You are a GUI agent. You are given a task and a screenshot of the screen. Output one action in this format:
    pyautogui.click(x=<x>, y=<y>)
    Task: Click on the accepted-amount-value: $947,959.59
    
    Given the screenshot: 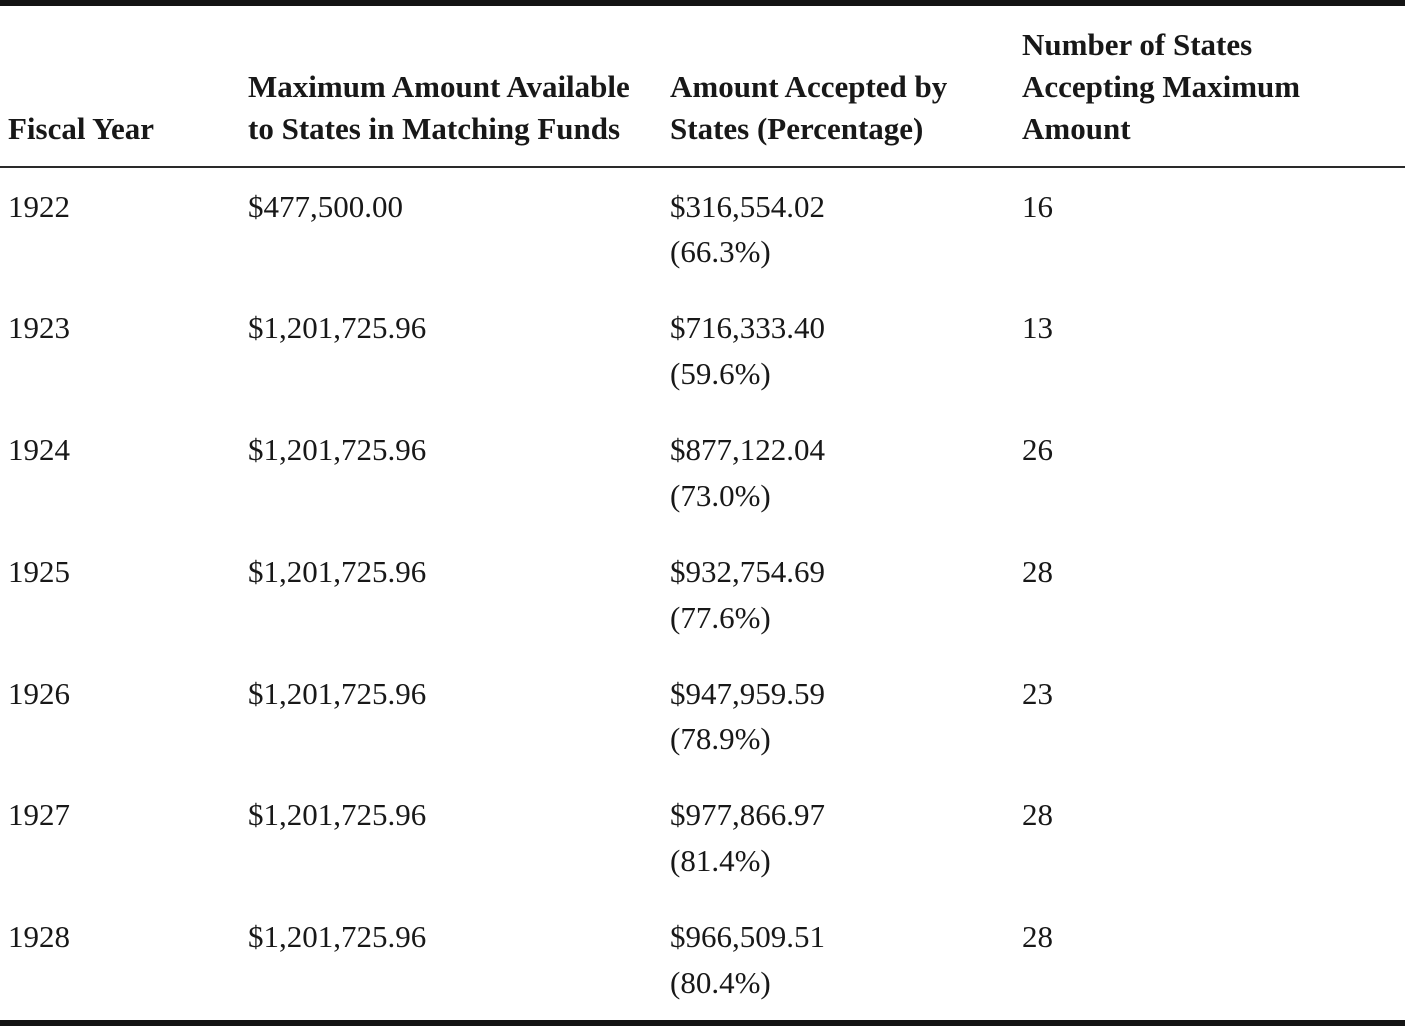 What is the action you would take?
    pyautogui.click(x=747, y=693)
    